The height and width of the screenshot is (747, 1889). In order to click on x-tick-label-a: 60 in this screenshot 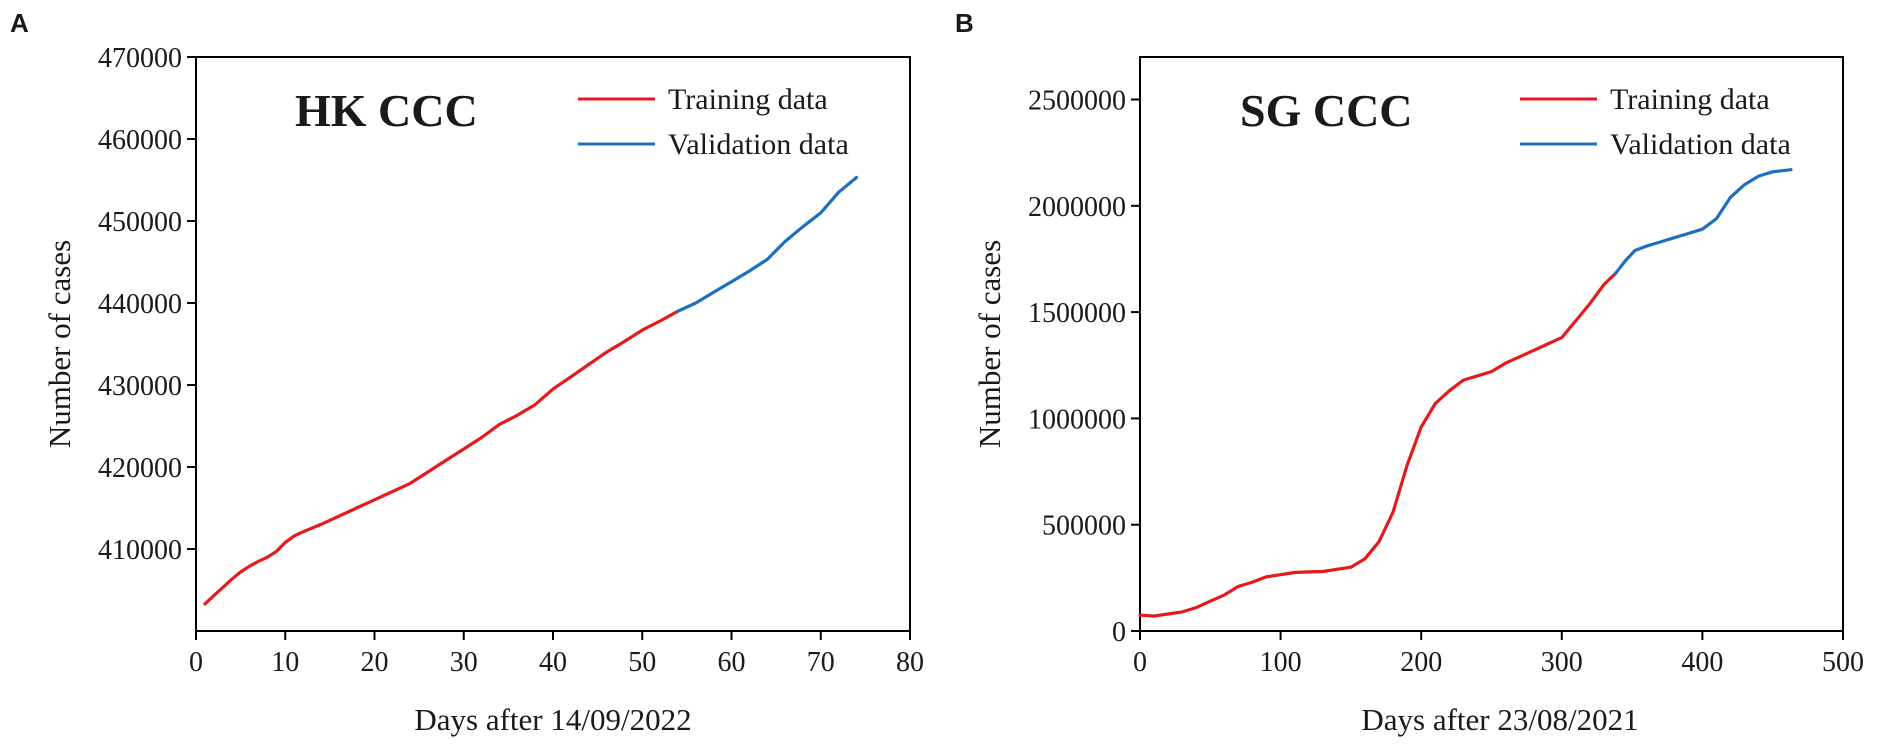, I will do `click(732, 662)`.